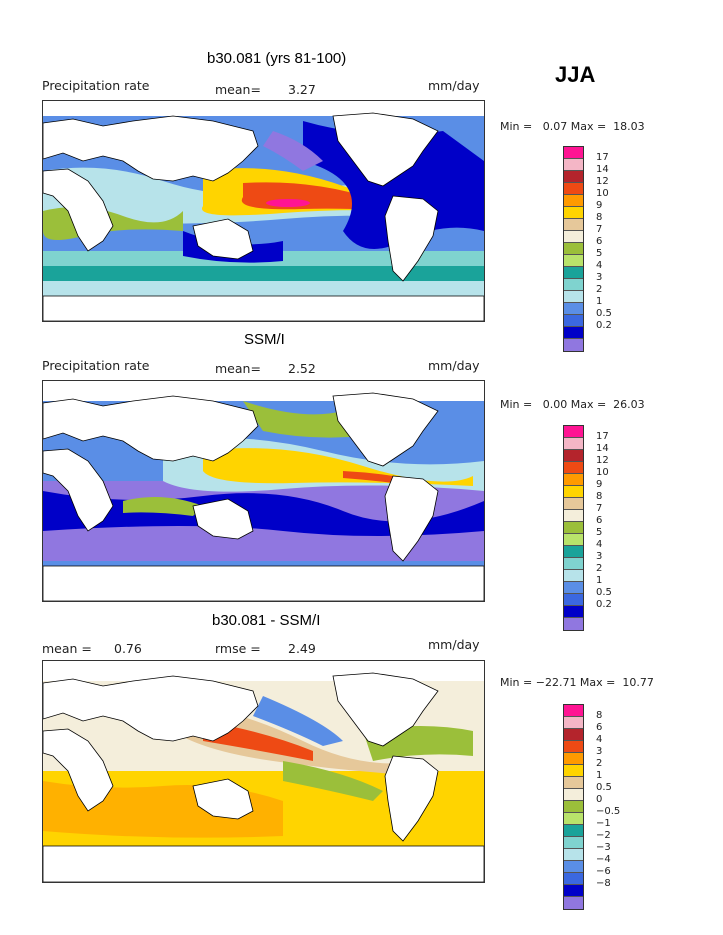  I want to click on colorbar-tick-label: −1, so click(603, 823).